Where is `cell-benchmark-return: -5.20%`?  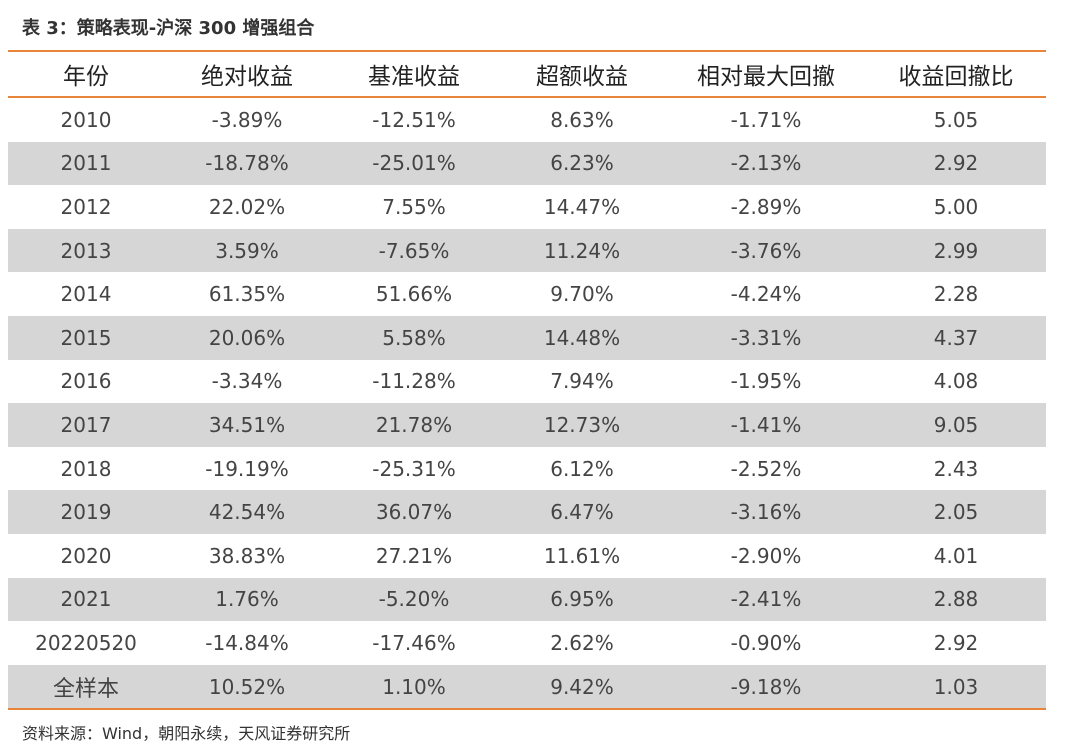 cell-benchmark-return: -5.20% is located at coordinates (414, 599).